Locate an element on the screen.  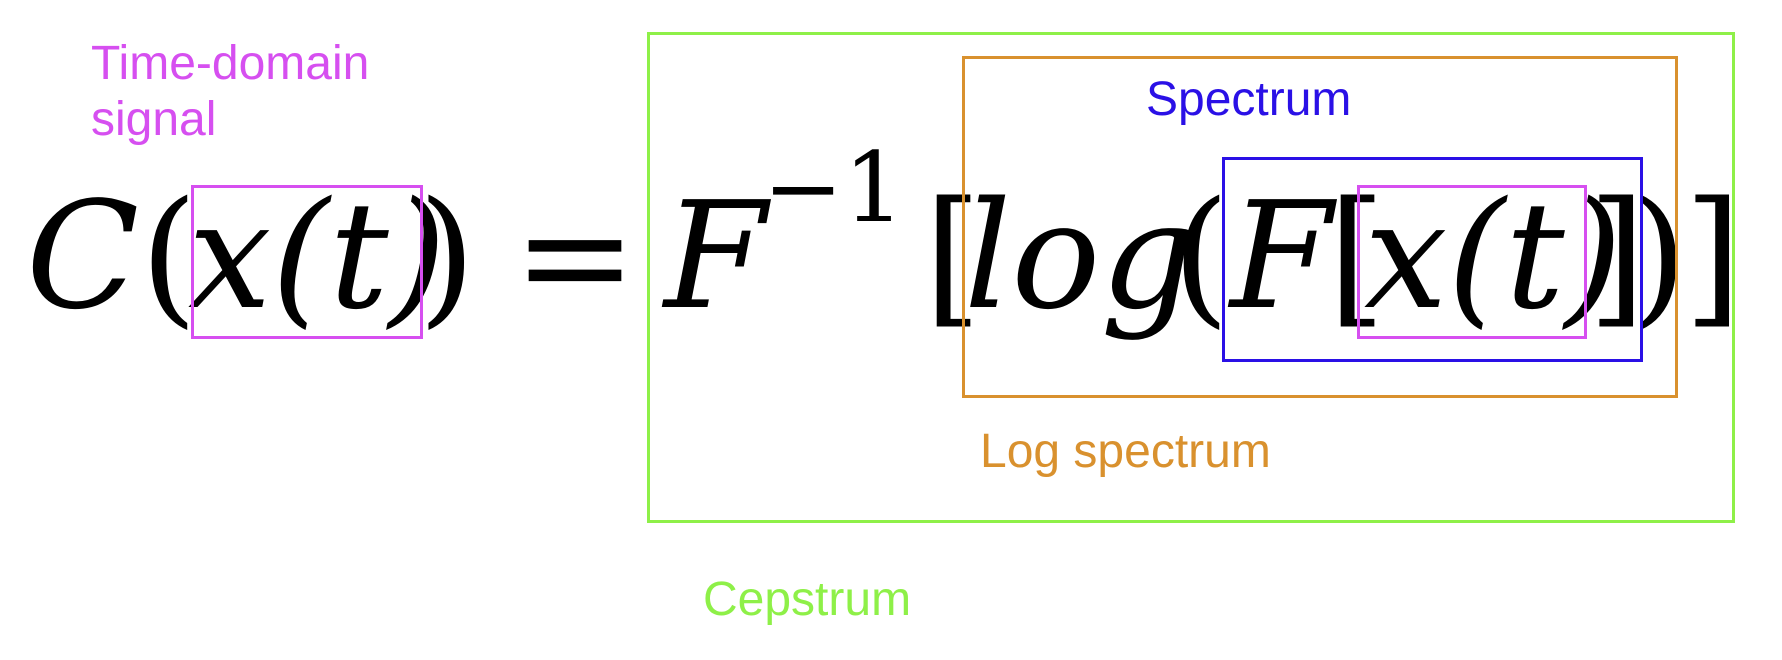
time-domain-label: Time-domain signal is located at coordinates (230, 92).